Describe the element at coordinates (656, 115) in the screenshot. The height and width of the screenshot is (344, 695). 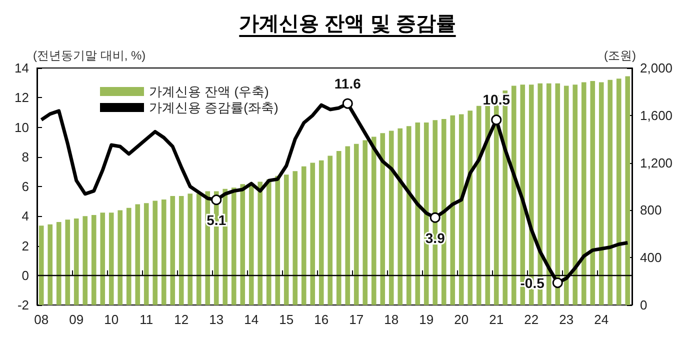
I see `y2-tick-label: 1,600` at that location.